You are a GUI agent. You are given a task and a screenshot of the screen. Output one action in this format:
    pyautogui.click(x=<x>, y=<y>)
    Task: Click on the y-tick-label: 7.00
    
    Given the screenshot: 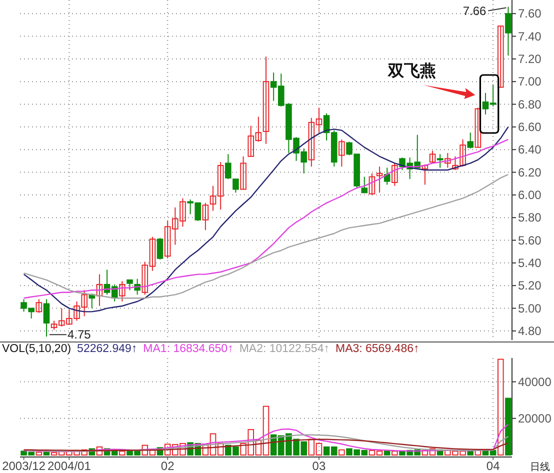 What is the action you would take?
    pyautogui.click(x=530, y=81)
    